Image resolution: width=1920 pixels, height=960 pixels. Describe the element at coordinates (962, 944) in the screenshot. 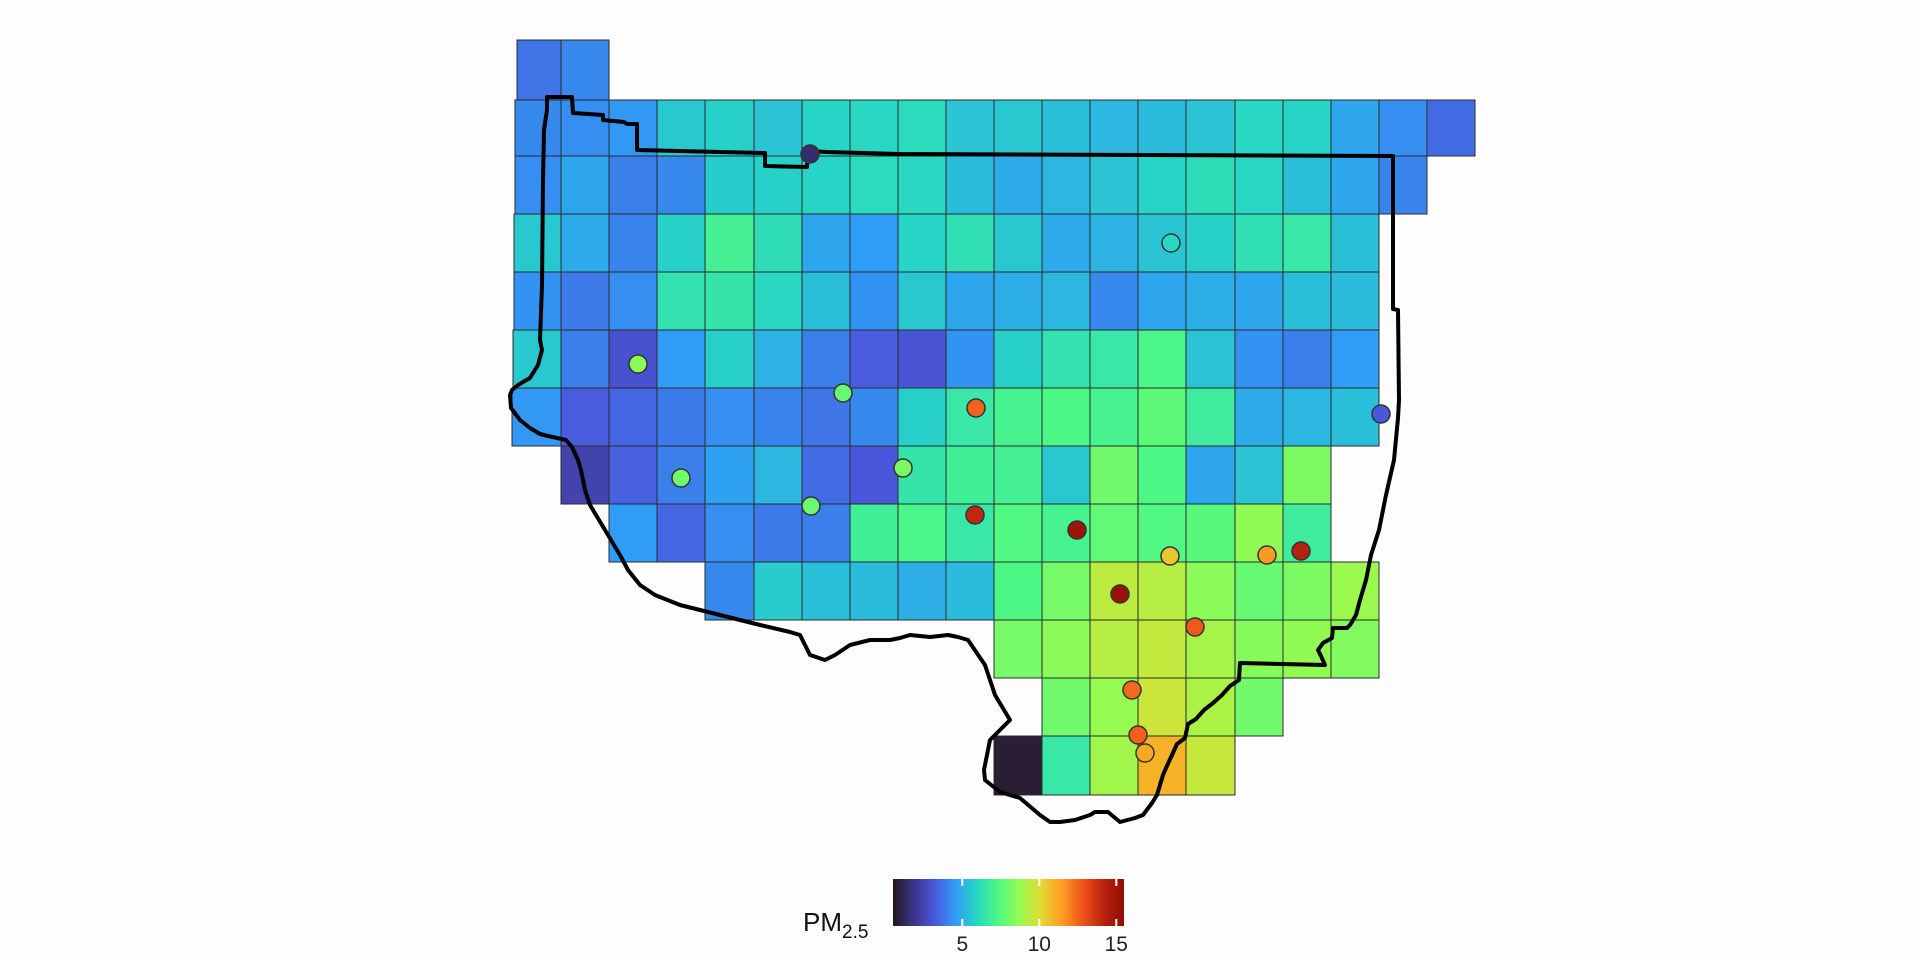

I see `legend-tick-label: 5` at that location.